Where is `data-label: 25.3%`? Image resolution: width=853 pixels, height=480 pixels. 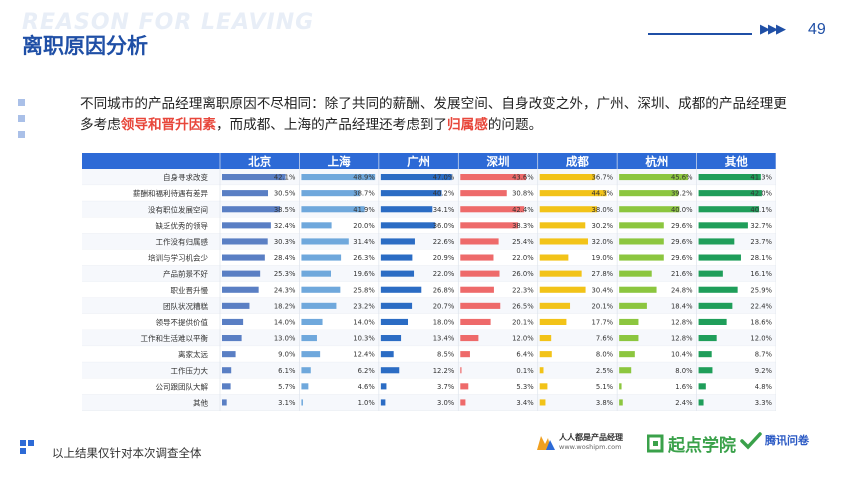
data-label: 25.3% is located at coordinates (285, 274).